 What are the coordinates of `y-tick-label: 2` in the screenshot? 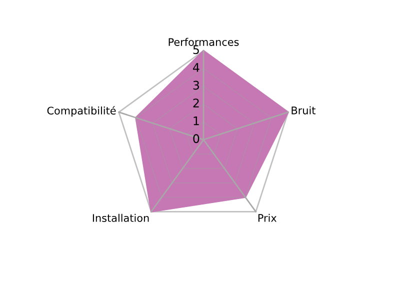 It's located at (196, 103).